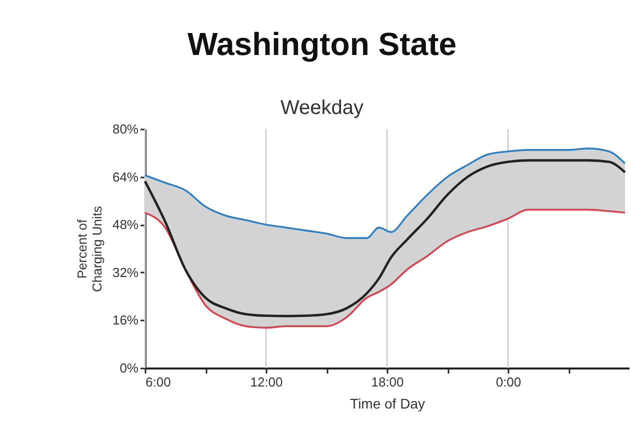  What do you see at coordinates (509, 382) in the screenshot?
I see `x-tick-label: 0:00` at bounding box center [509, 382].